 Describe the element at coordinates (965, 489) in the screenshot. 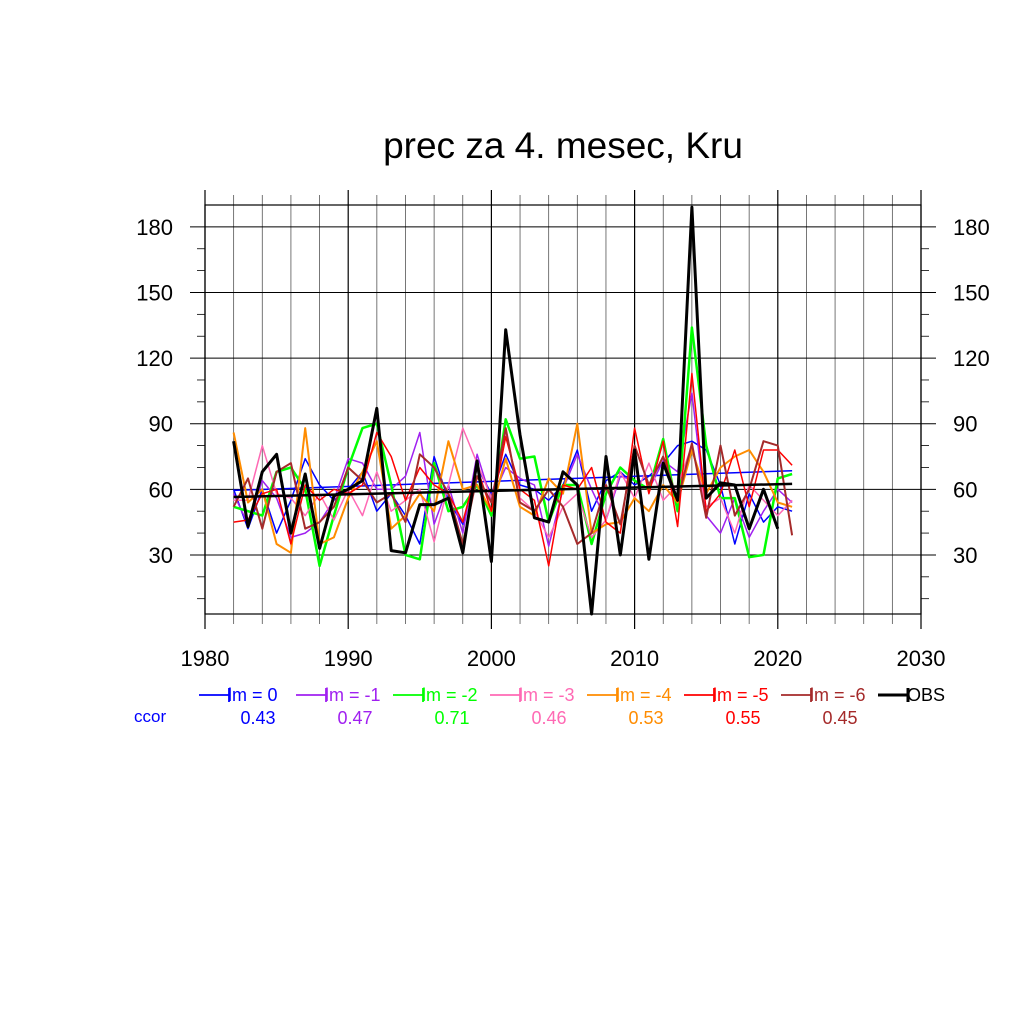

I see `y-tick-label-right: 60` at that location.